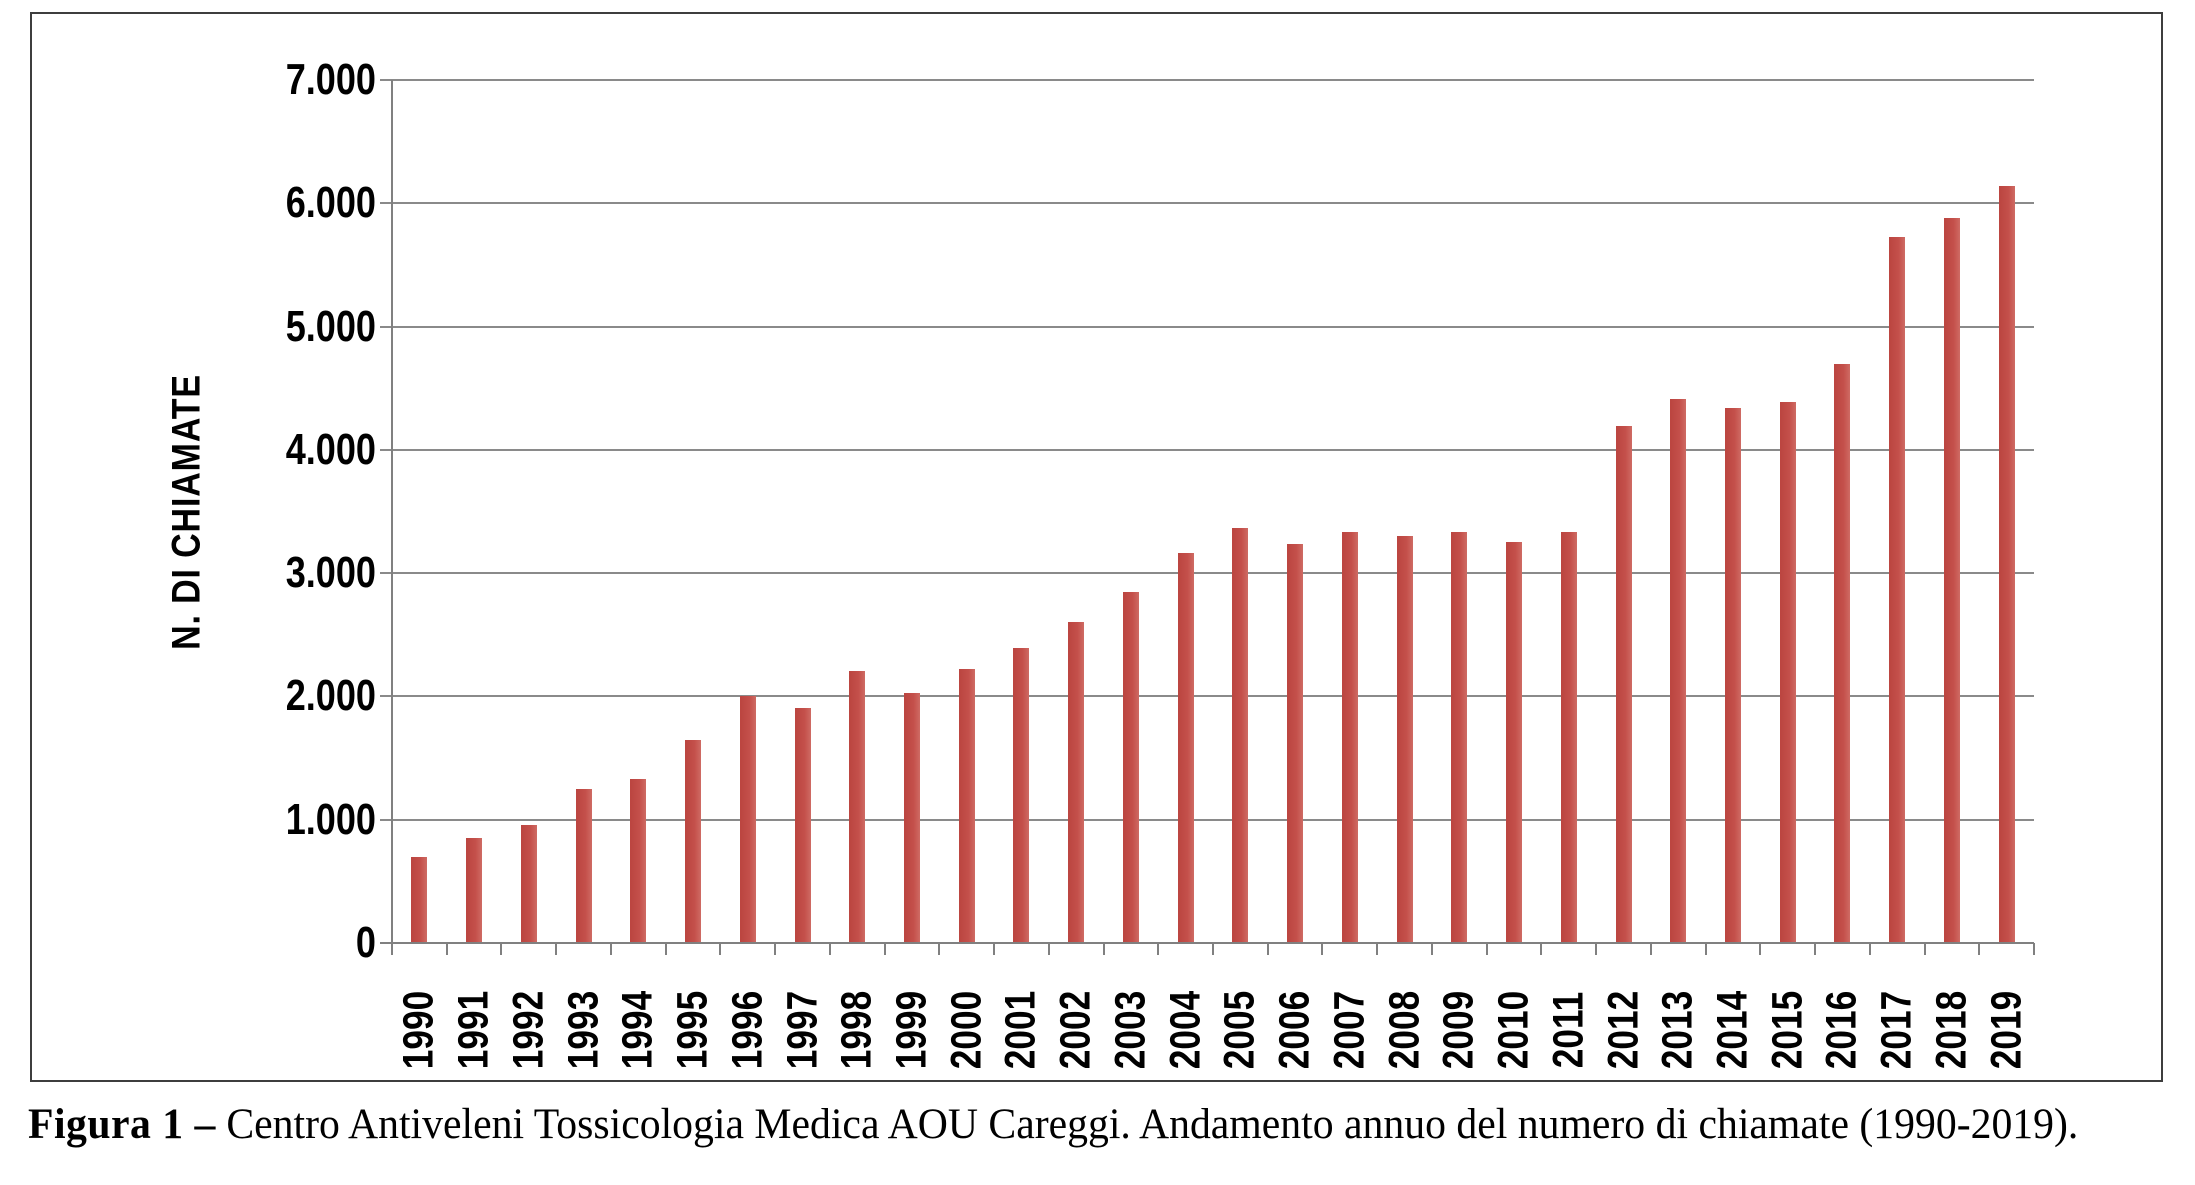 The width and height of the screenshot is (2195, 1185). What do you see at coordinates (365, 942) in the screenshot?
I see `y-tick-label: 0` at bounding box center [365, 942].